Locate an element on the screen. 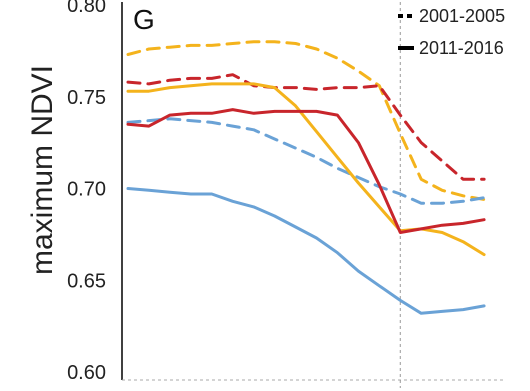 The image size is (530, 391). y-tick-label: 0.65 is located at coordinates (86, 281).